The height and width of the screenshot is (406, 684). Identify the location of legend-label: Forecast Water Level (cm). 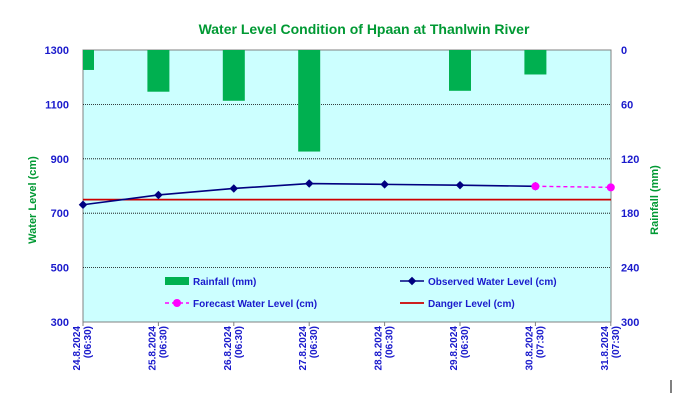
(255, 304).